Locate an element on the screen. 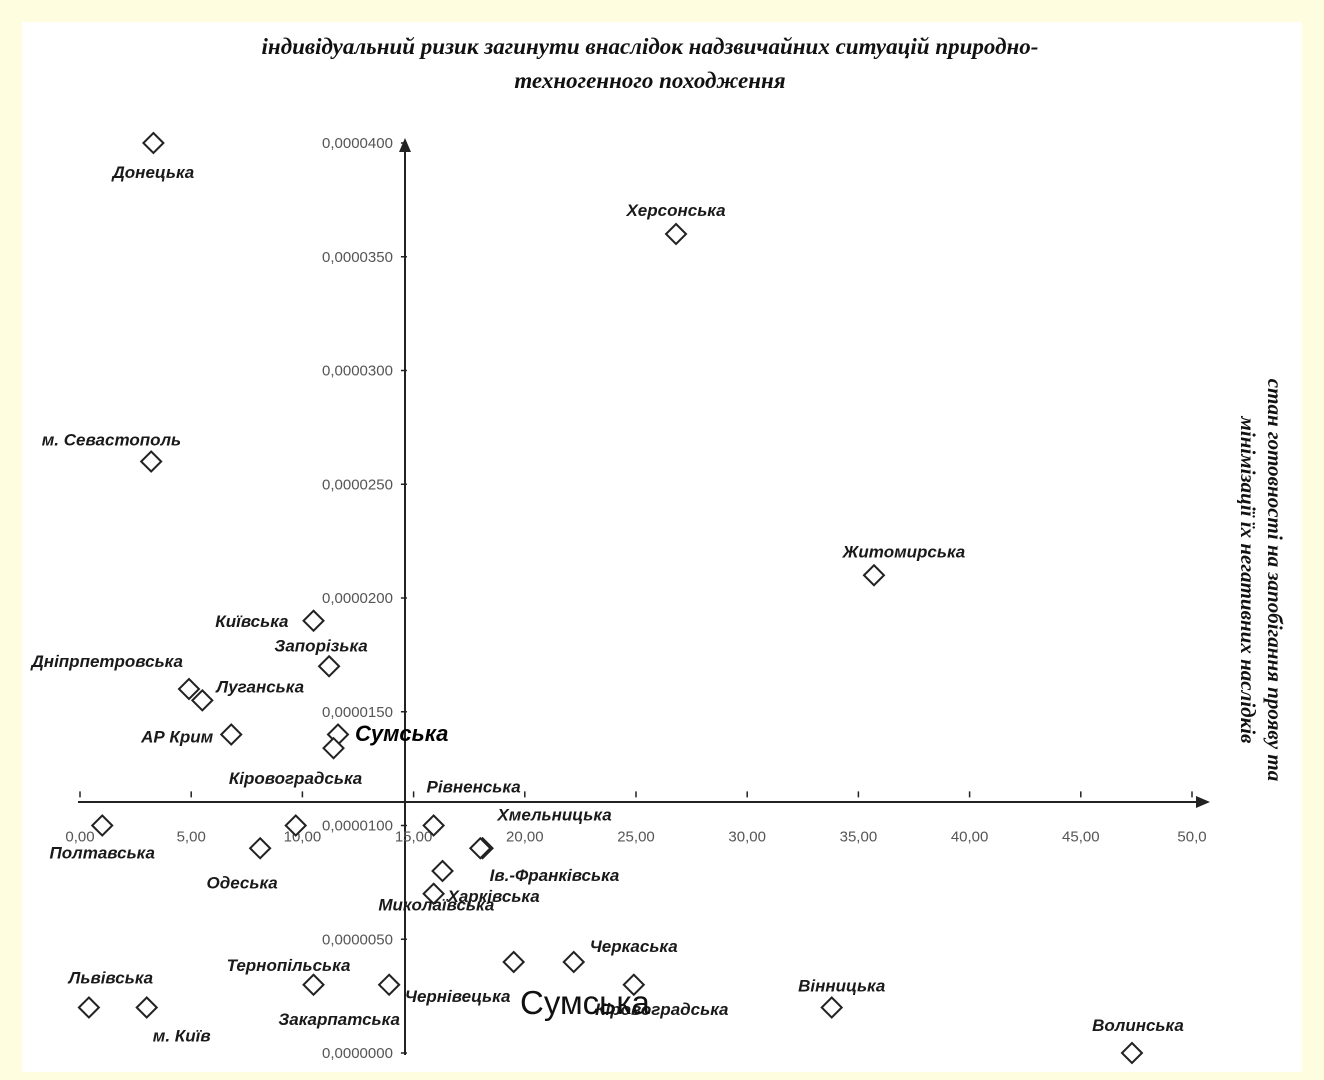 The height and width of the screenshot is (1080, 1324). y-tick-label: 0,0000350 is located at coordinates (357, 257).